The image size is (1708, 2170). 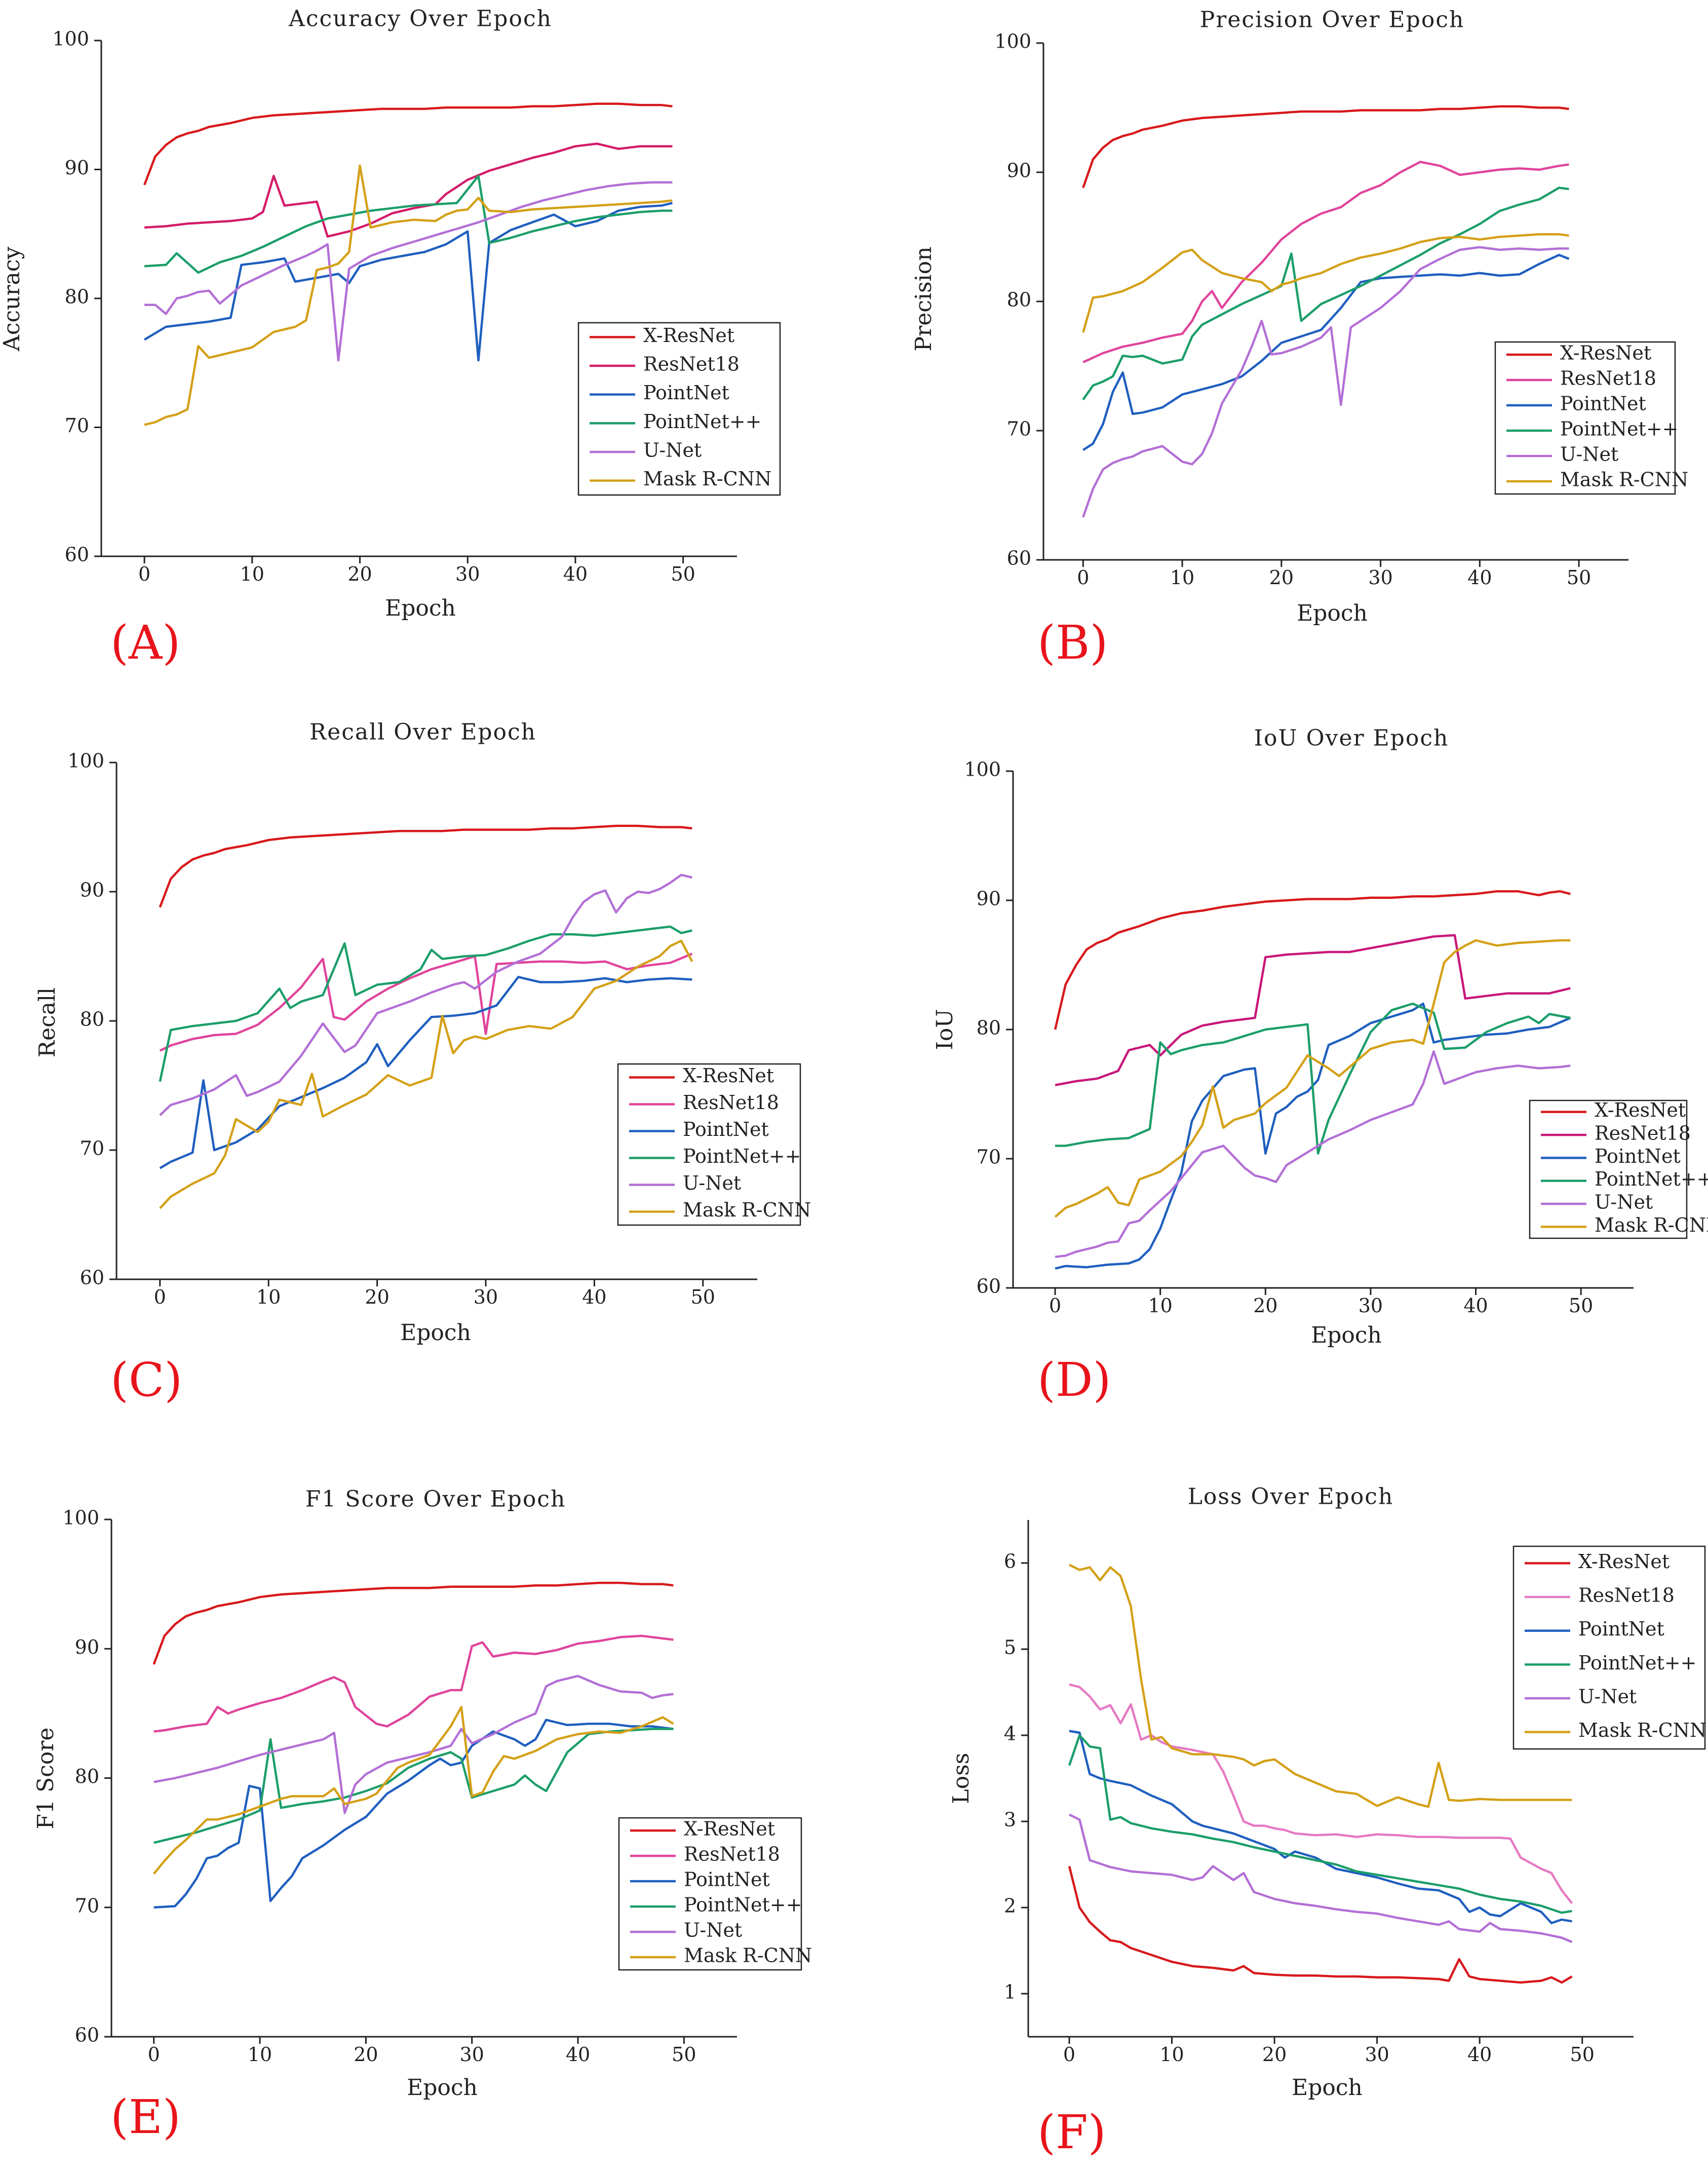 What do you see at coordinates (145, 643) in the screenshot?
I see `panel-label: (A)` at bounding box center [145, 643].